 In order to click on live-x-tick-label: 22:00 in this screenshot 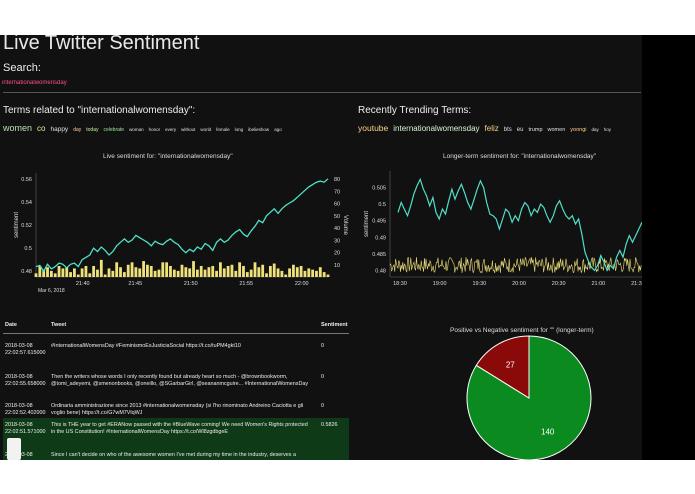, I will do `click(302, 284)`.